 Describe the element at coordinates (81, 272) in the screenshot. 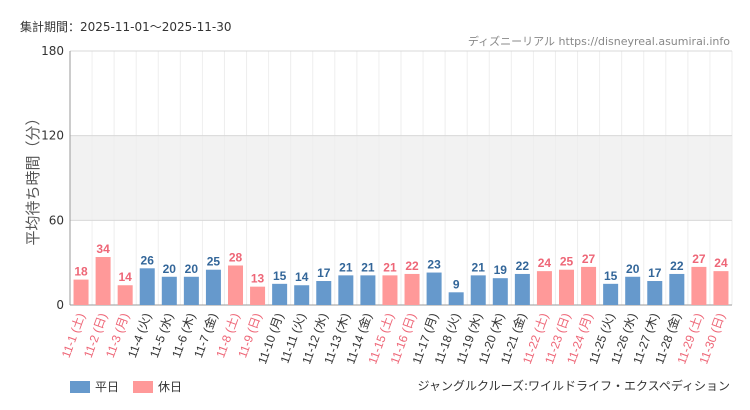

I see `bar-value-label: 18` at that location.